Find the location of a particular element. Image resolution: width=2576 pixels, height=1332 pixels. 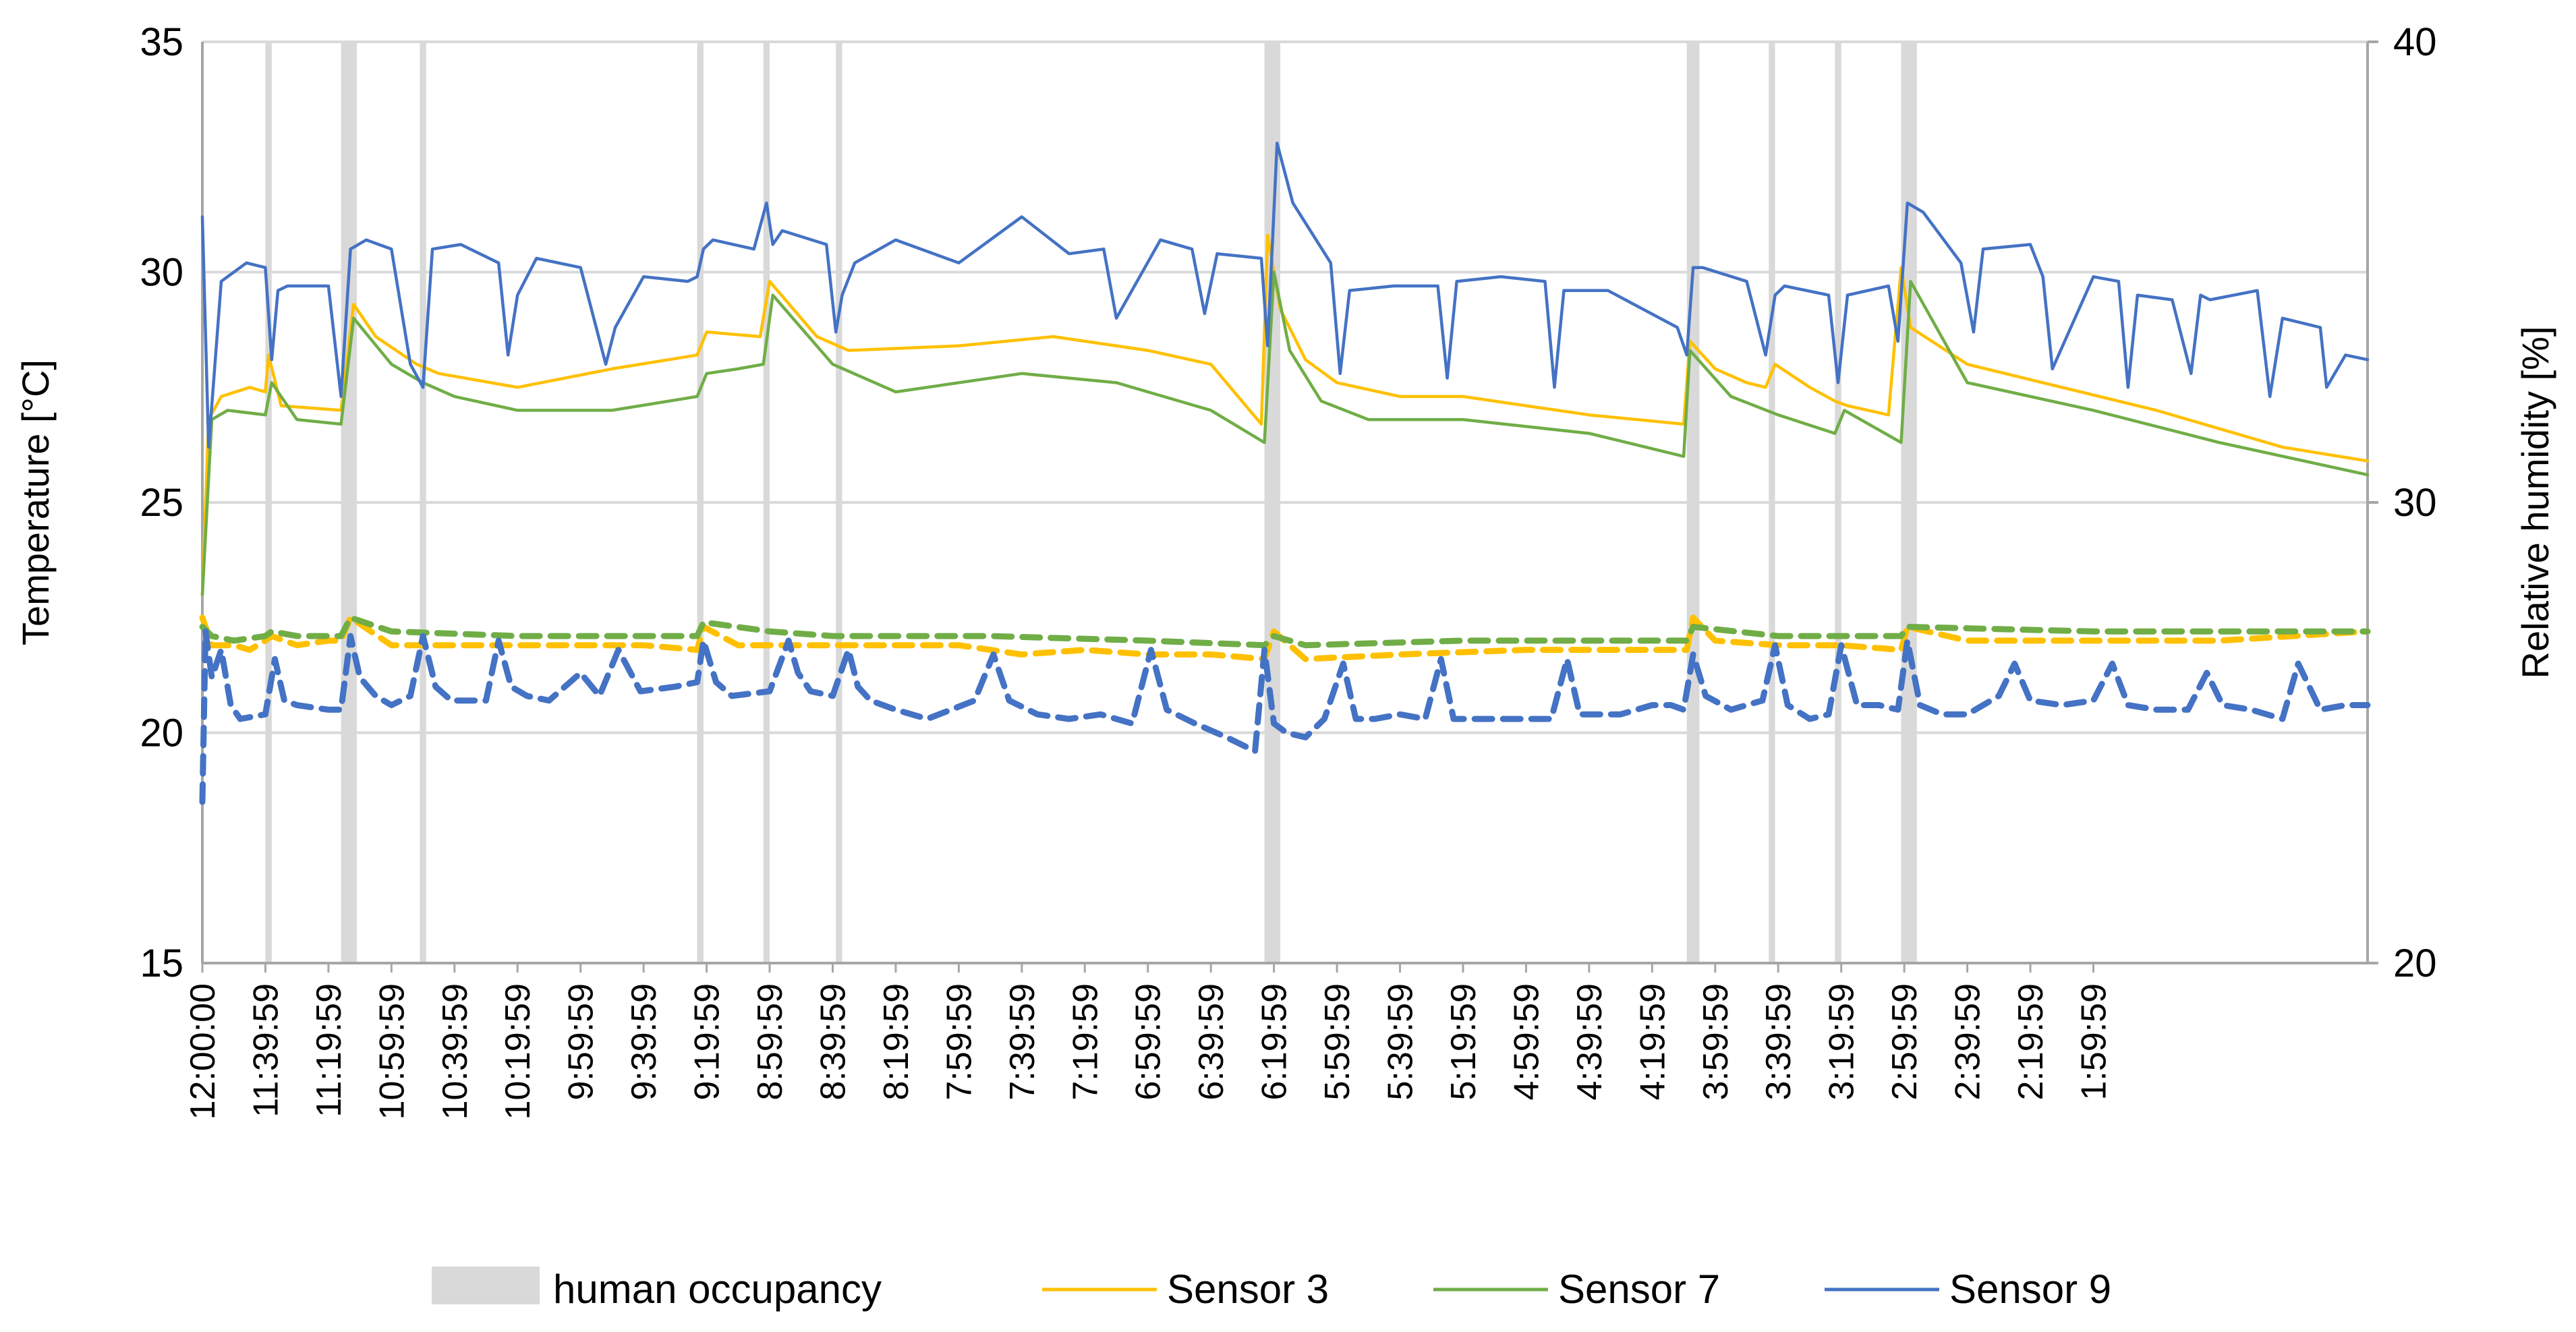

x-tick-label: 5:19:59 is located at coordinates (1463, 1042).